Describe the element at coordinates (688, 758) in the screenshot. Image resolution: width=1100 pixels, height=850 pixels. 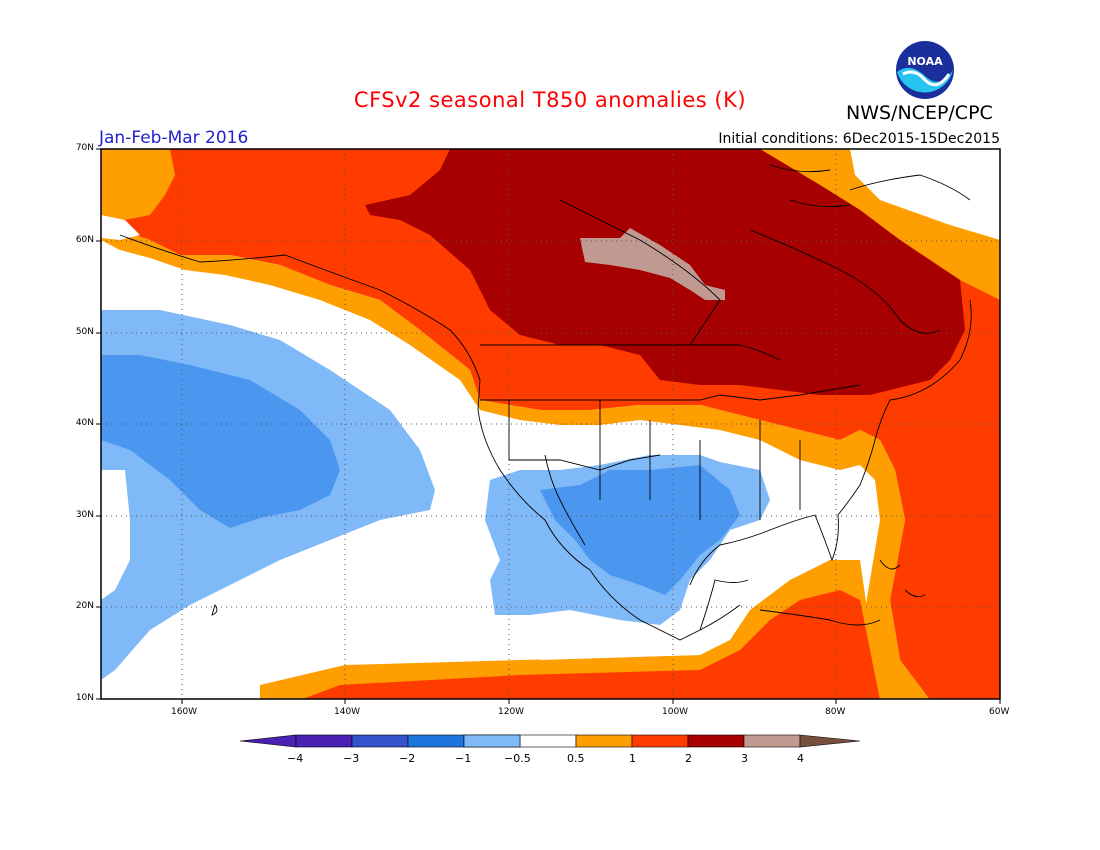
I see `colorbar-label: 2` at that location.